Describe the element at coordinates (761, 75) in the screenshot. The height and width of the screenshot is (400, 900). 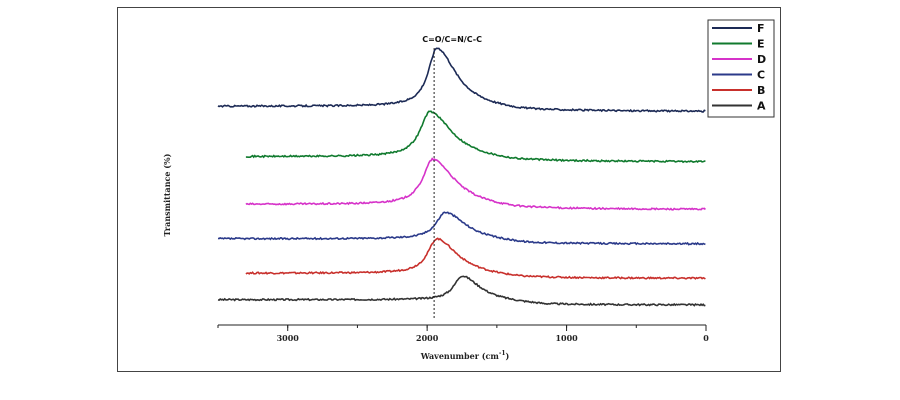
I see `legend-label-C: C` at that location.